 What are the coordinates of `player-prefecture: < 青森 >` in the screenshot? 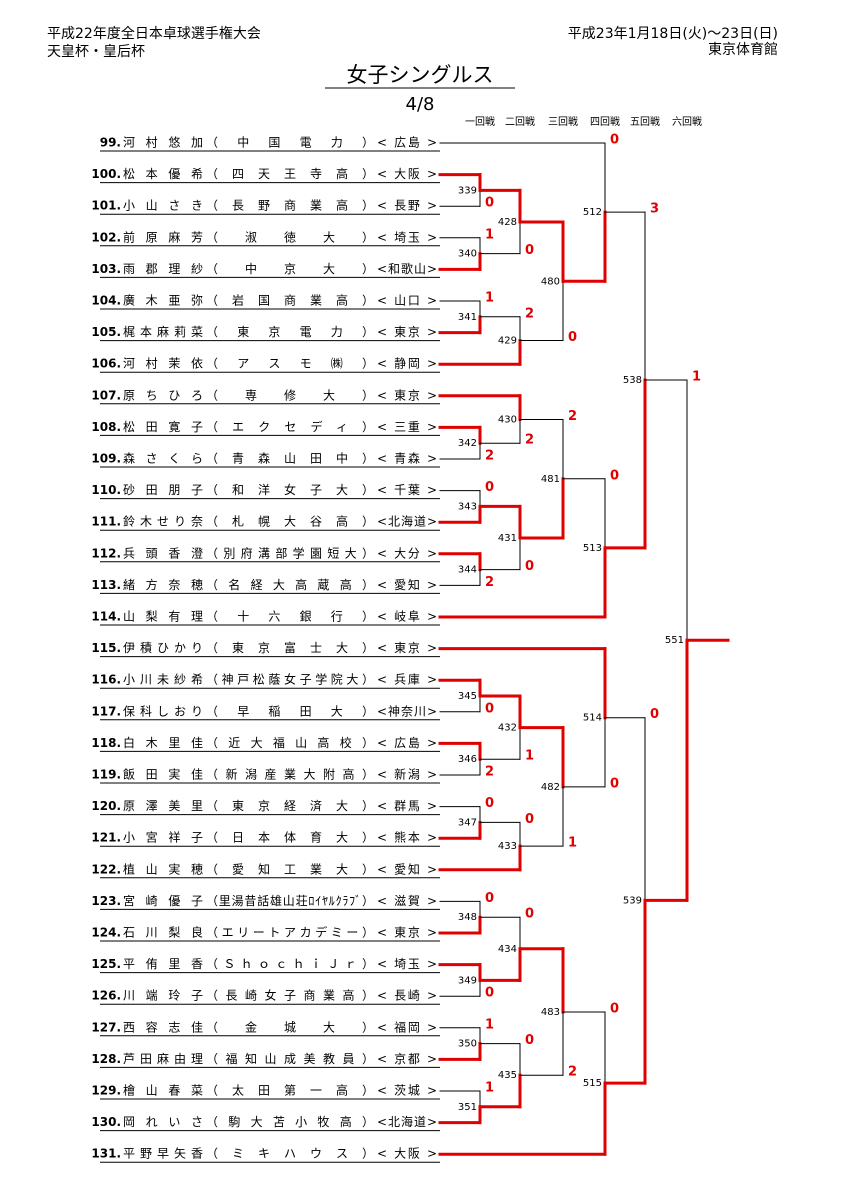 It's located at (407, 458).